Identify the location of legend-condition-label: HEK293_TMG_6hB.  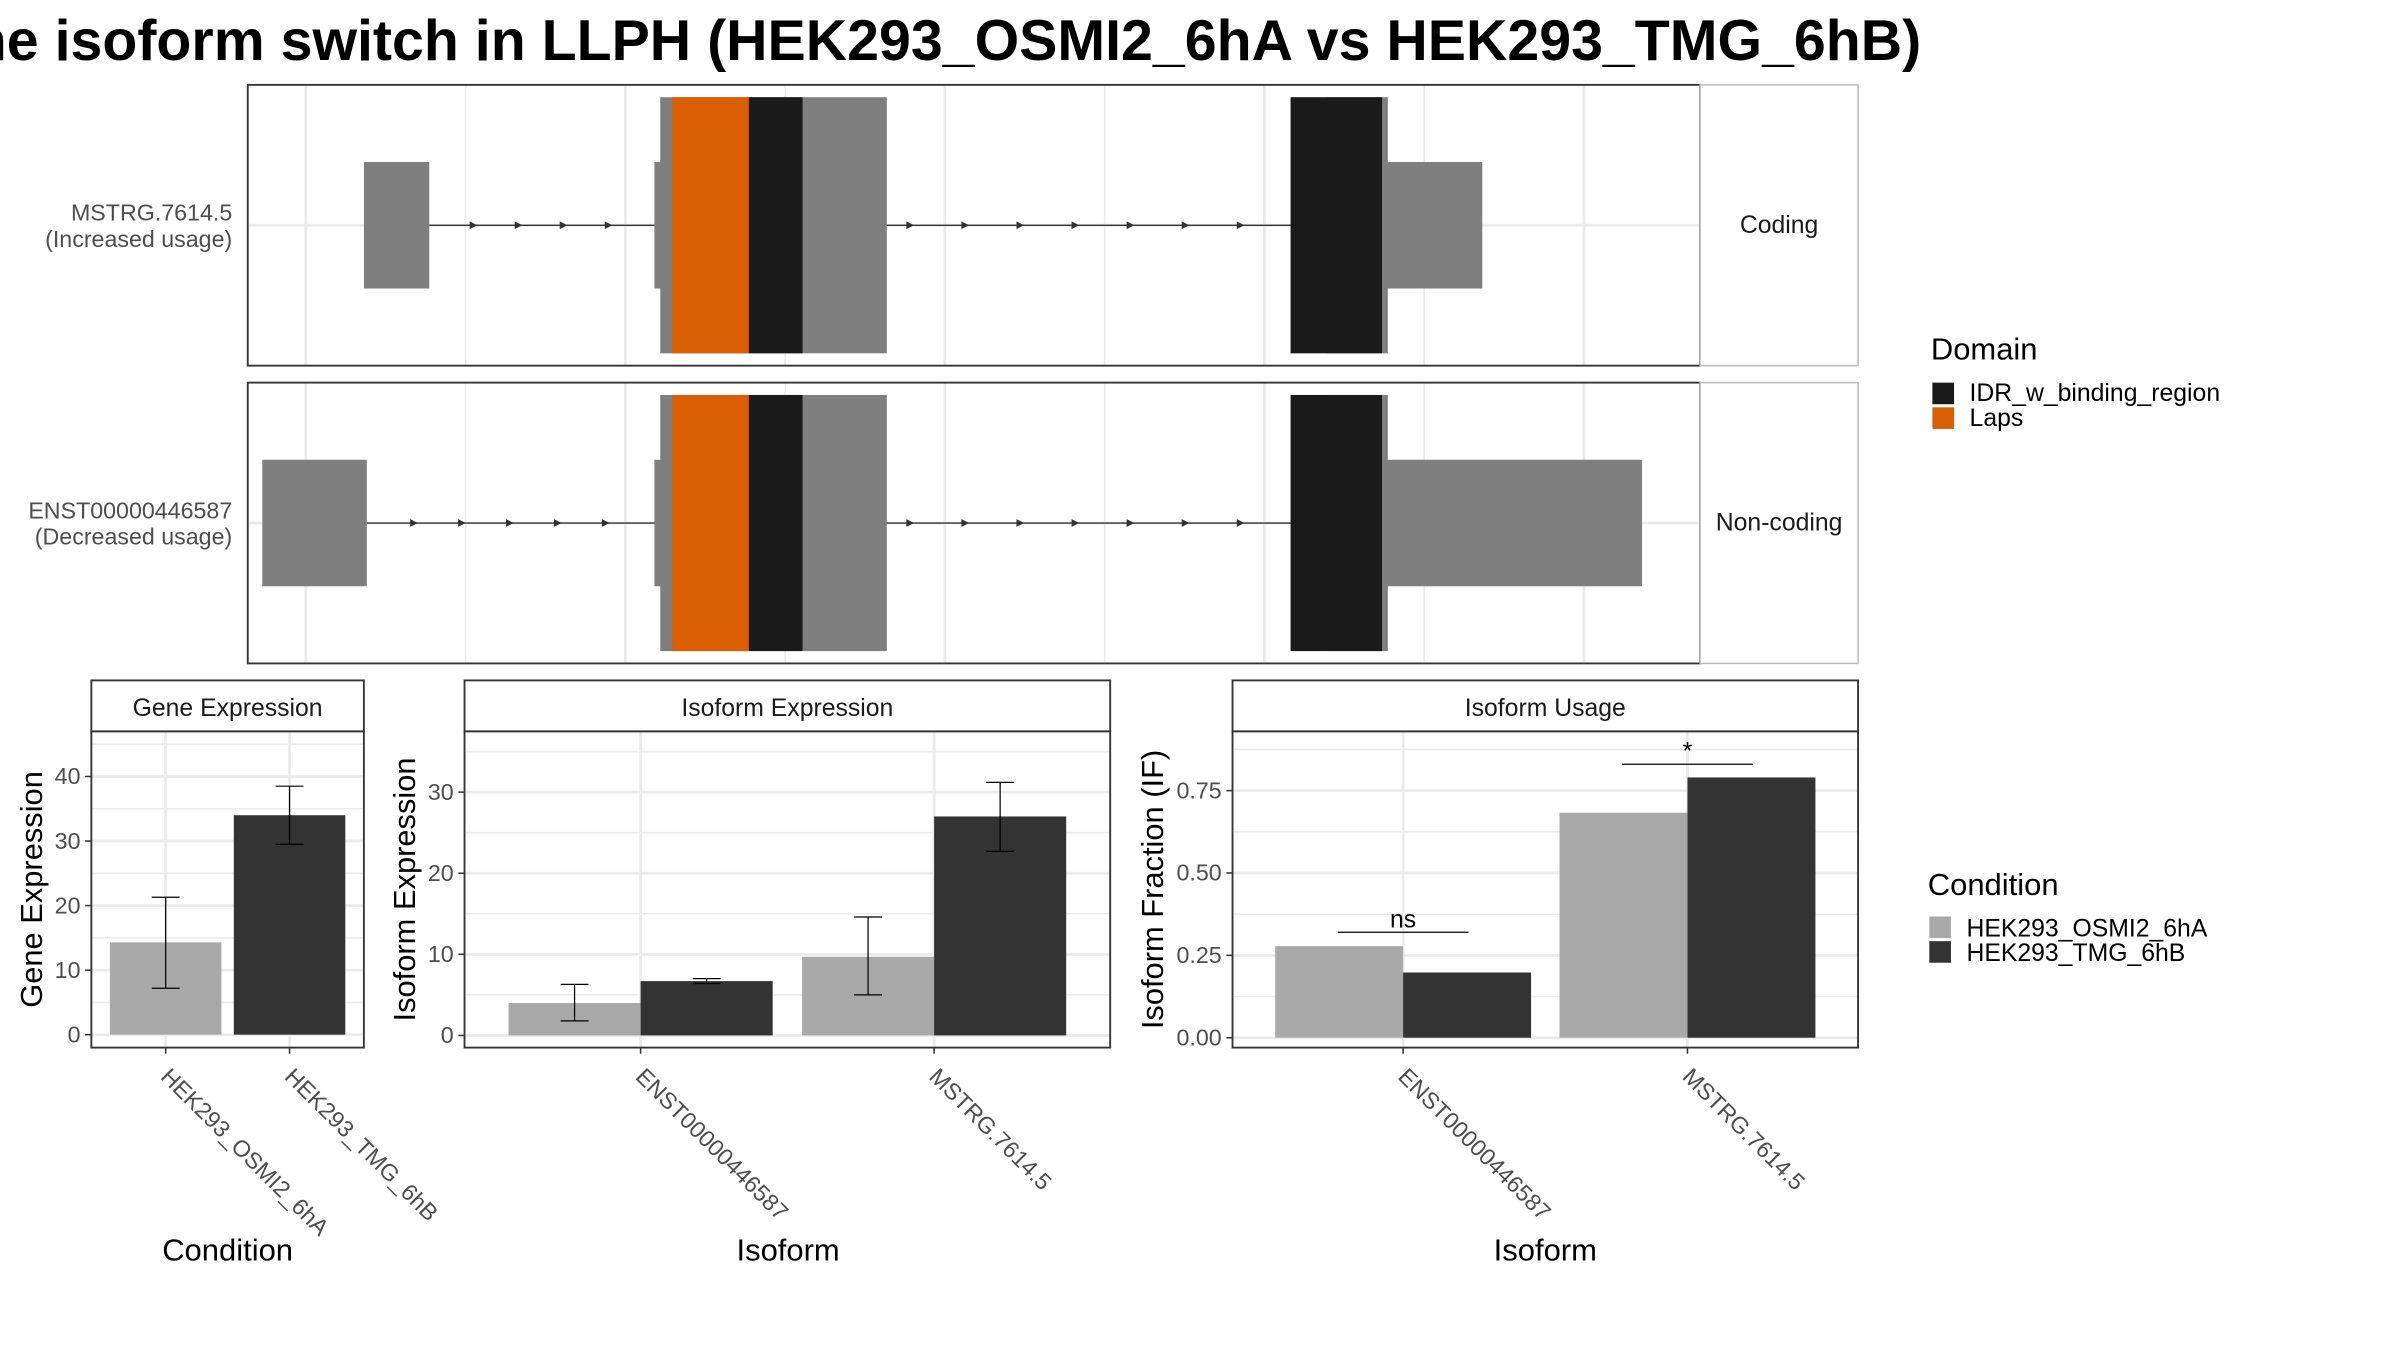
(2075, 953).